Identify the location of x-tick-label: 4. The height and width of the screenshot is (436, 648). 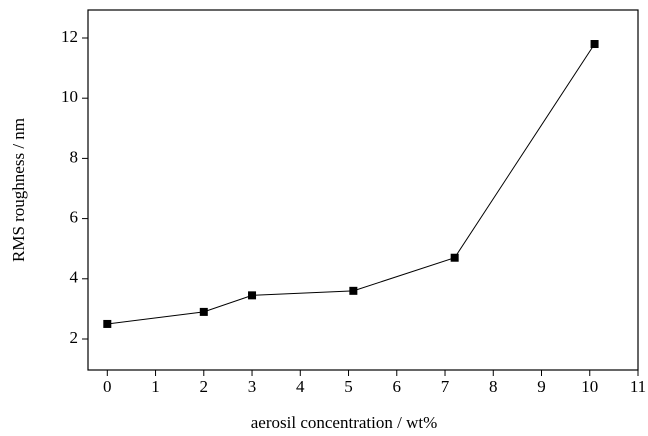
(300, 386).